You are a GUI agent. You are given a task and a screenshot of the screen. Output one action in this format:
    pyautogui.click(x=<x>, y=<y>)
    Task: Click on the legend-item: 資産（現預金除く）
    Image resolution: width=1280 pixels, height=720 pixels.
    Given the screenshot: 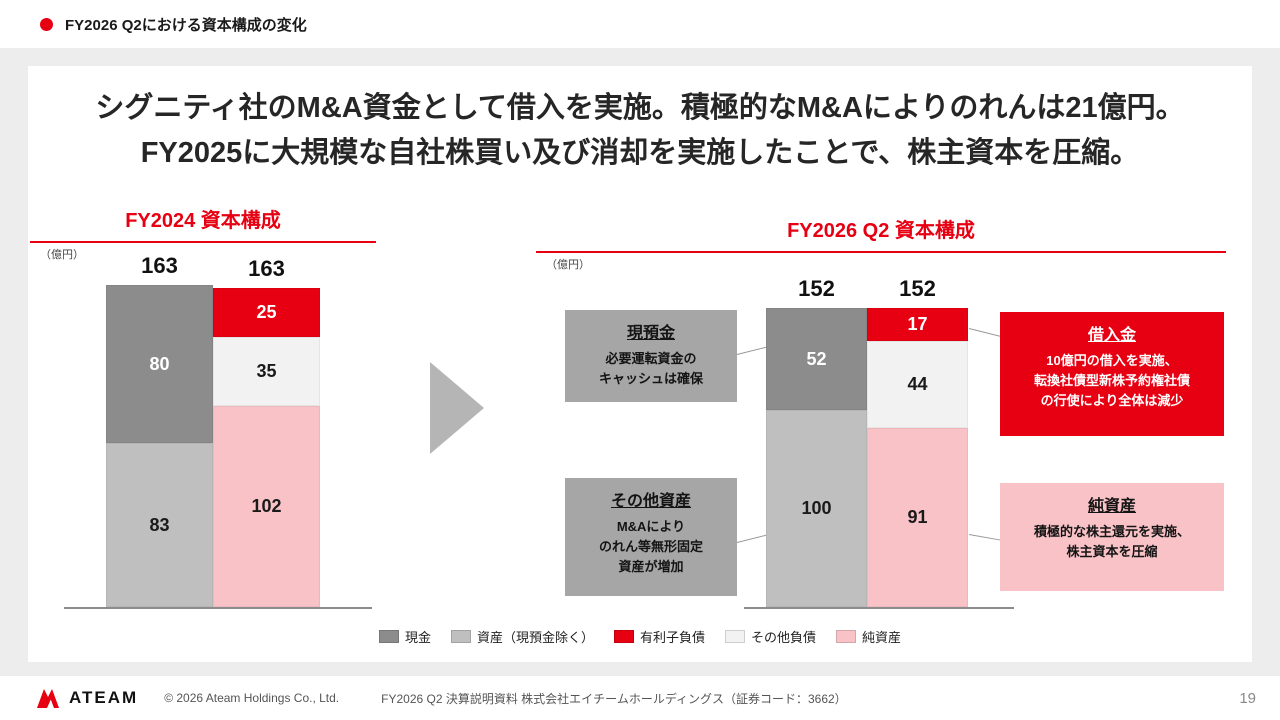 What is the action you would take?
    pyautogui.click(x=522, y=636)
    